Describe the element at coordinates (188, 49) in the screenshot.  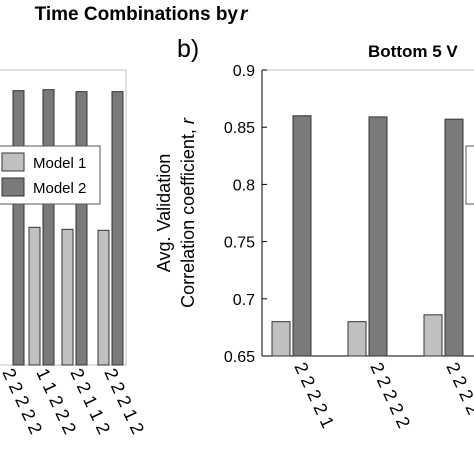
I see `panel-b-label: b)` at that location.